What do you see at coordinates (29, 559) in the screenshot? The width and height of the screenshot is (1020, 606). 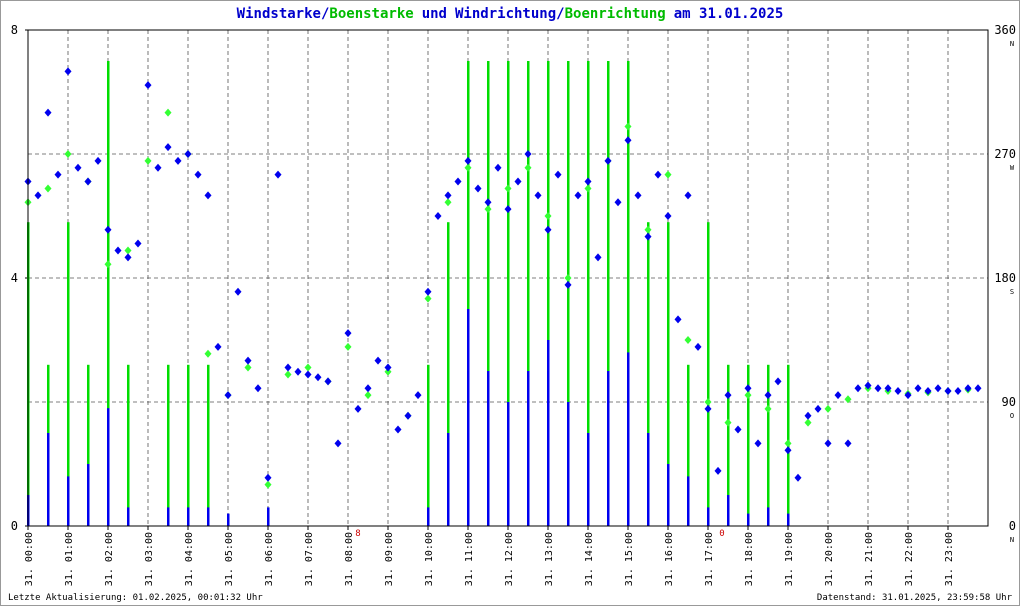 I see `x-tick-label: 31. 00:00` at bounding box center [29, 559].